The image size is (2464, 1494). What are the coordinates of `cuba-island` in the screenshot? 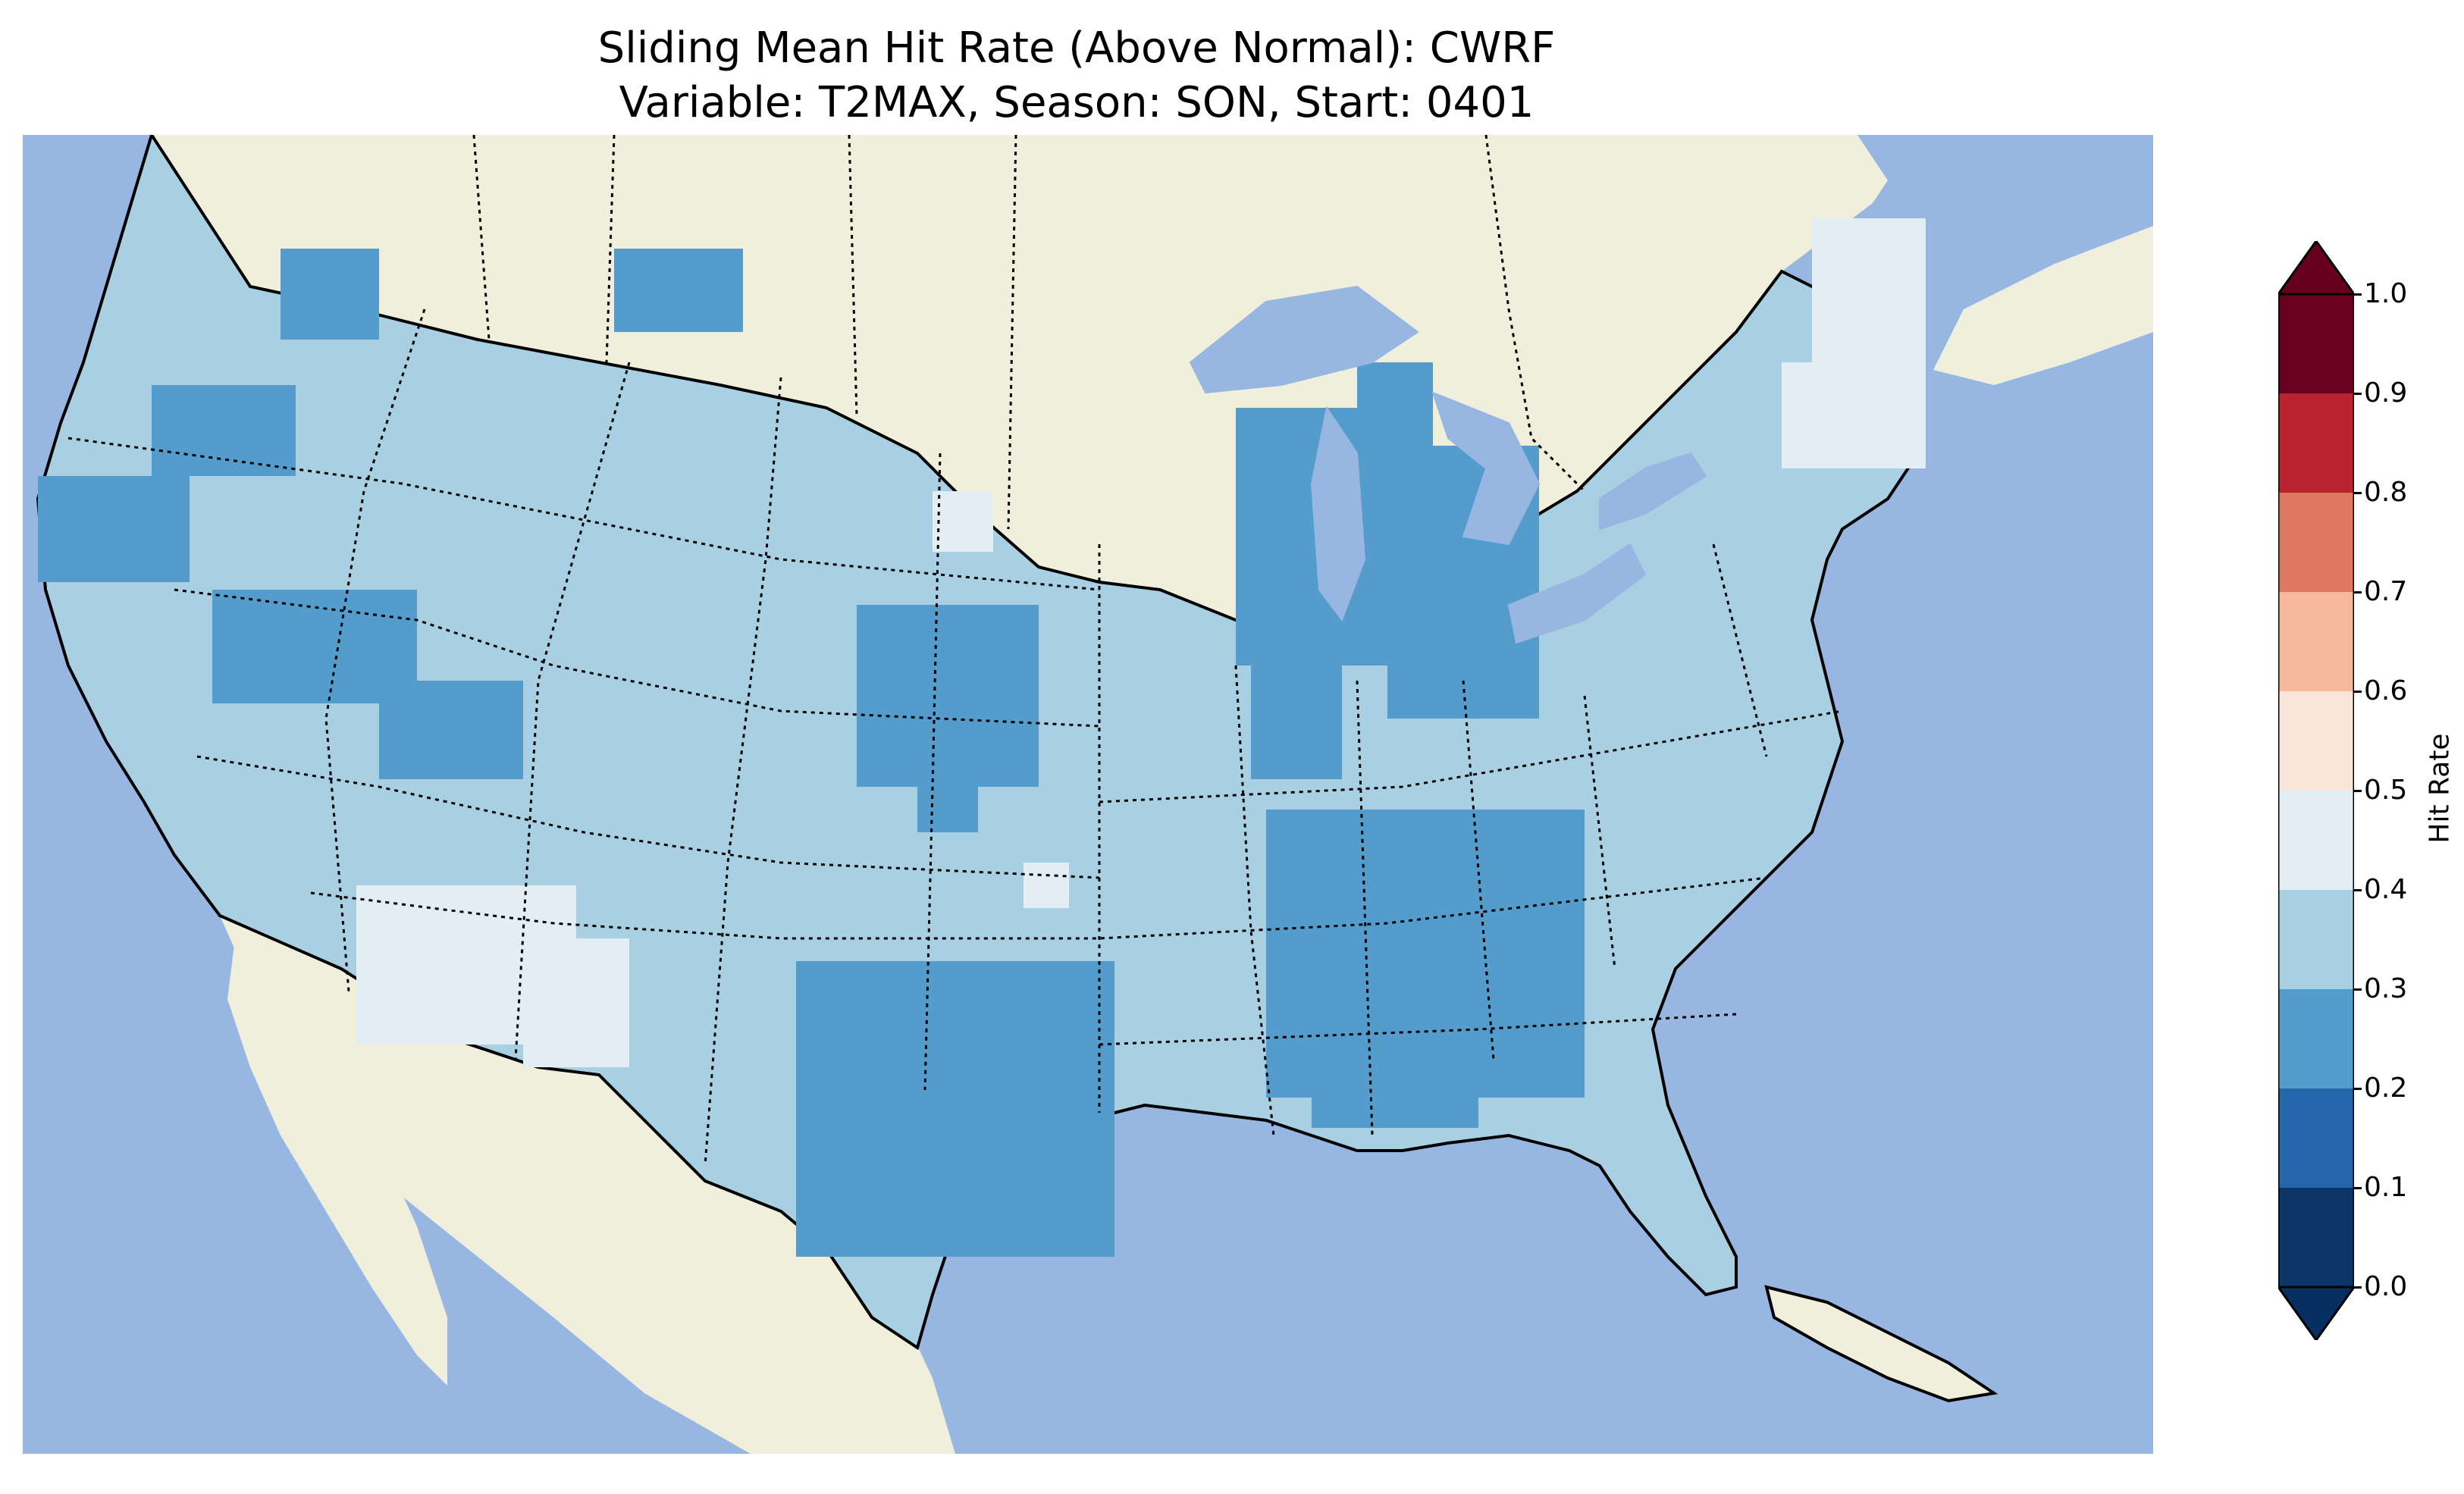 It's located at (1881, 1344).